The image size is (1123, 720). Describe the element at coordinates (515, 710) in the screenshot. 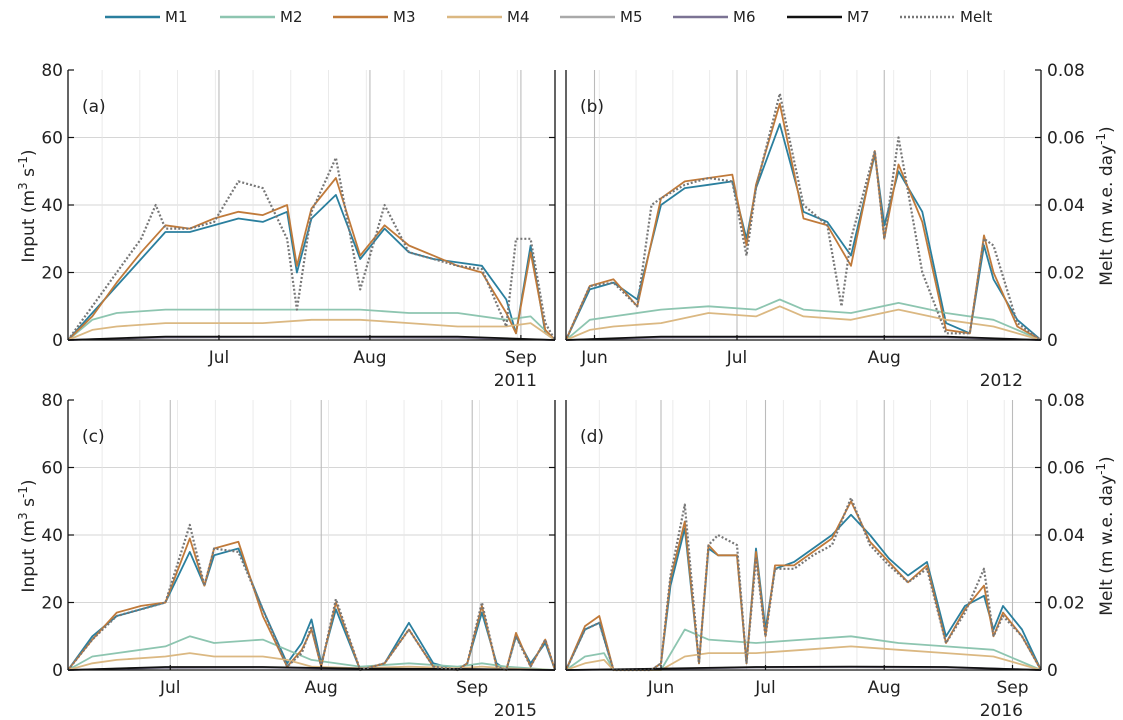

I see `year-label: 2015` at that location.